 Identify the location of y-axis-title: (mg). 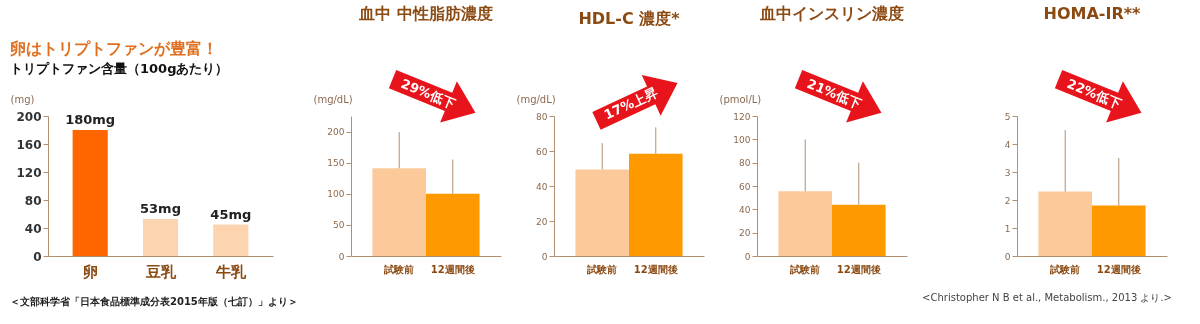
(22, 99).